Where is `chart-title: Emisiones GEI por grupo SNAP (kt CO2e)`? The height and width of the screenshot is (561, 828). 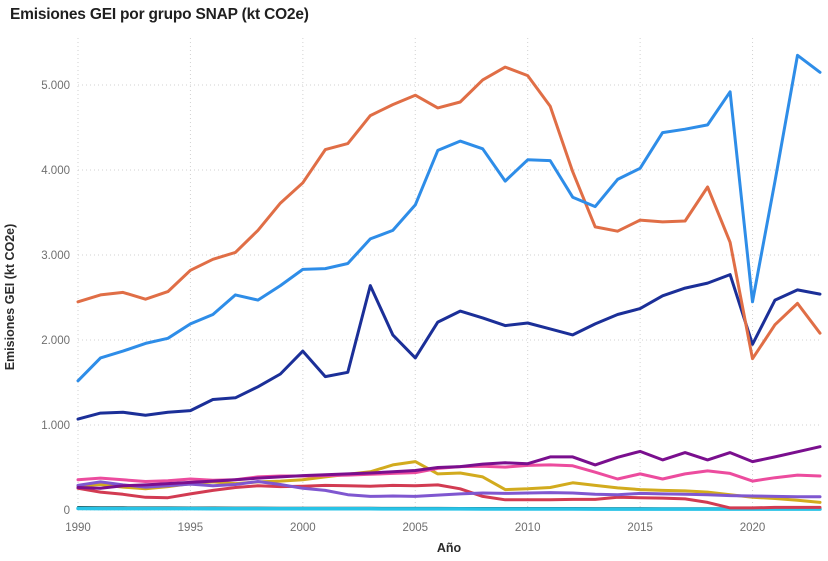 chart-title: Emisiones GEI por grupo SNAP (kt CO2e) is located at coordinates (159, 14).